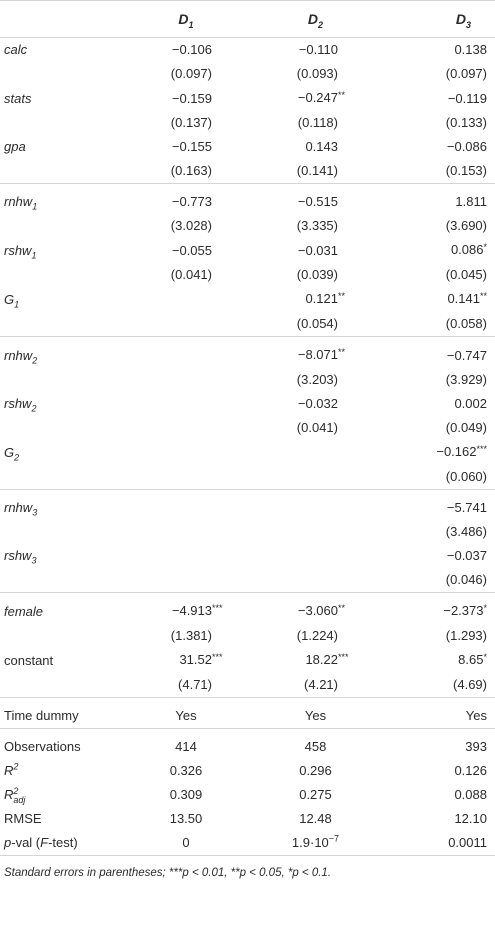 The width and height of the screenshot is (495, 926). Describe the element at coordinates (191, 225) in the screenshot. I see `rnhw1-se-d1: (3.028)` at that location.